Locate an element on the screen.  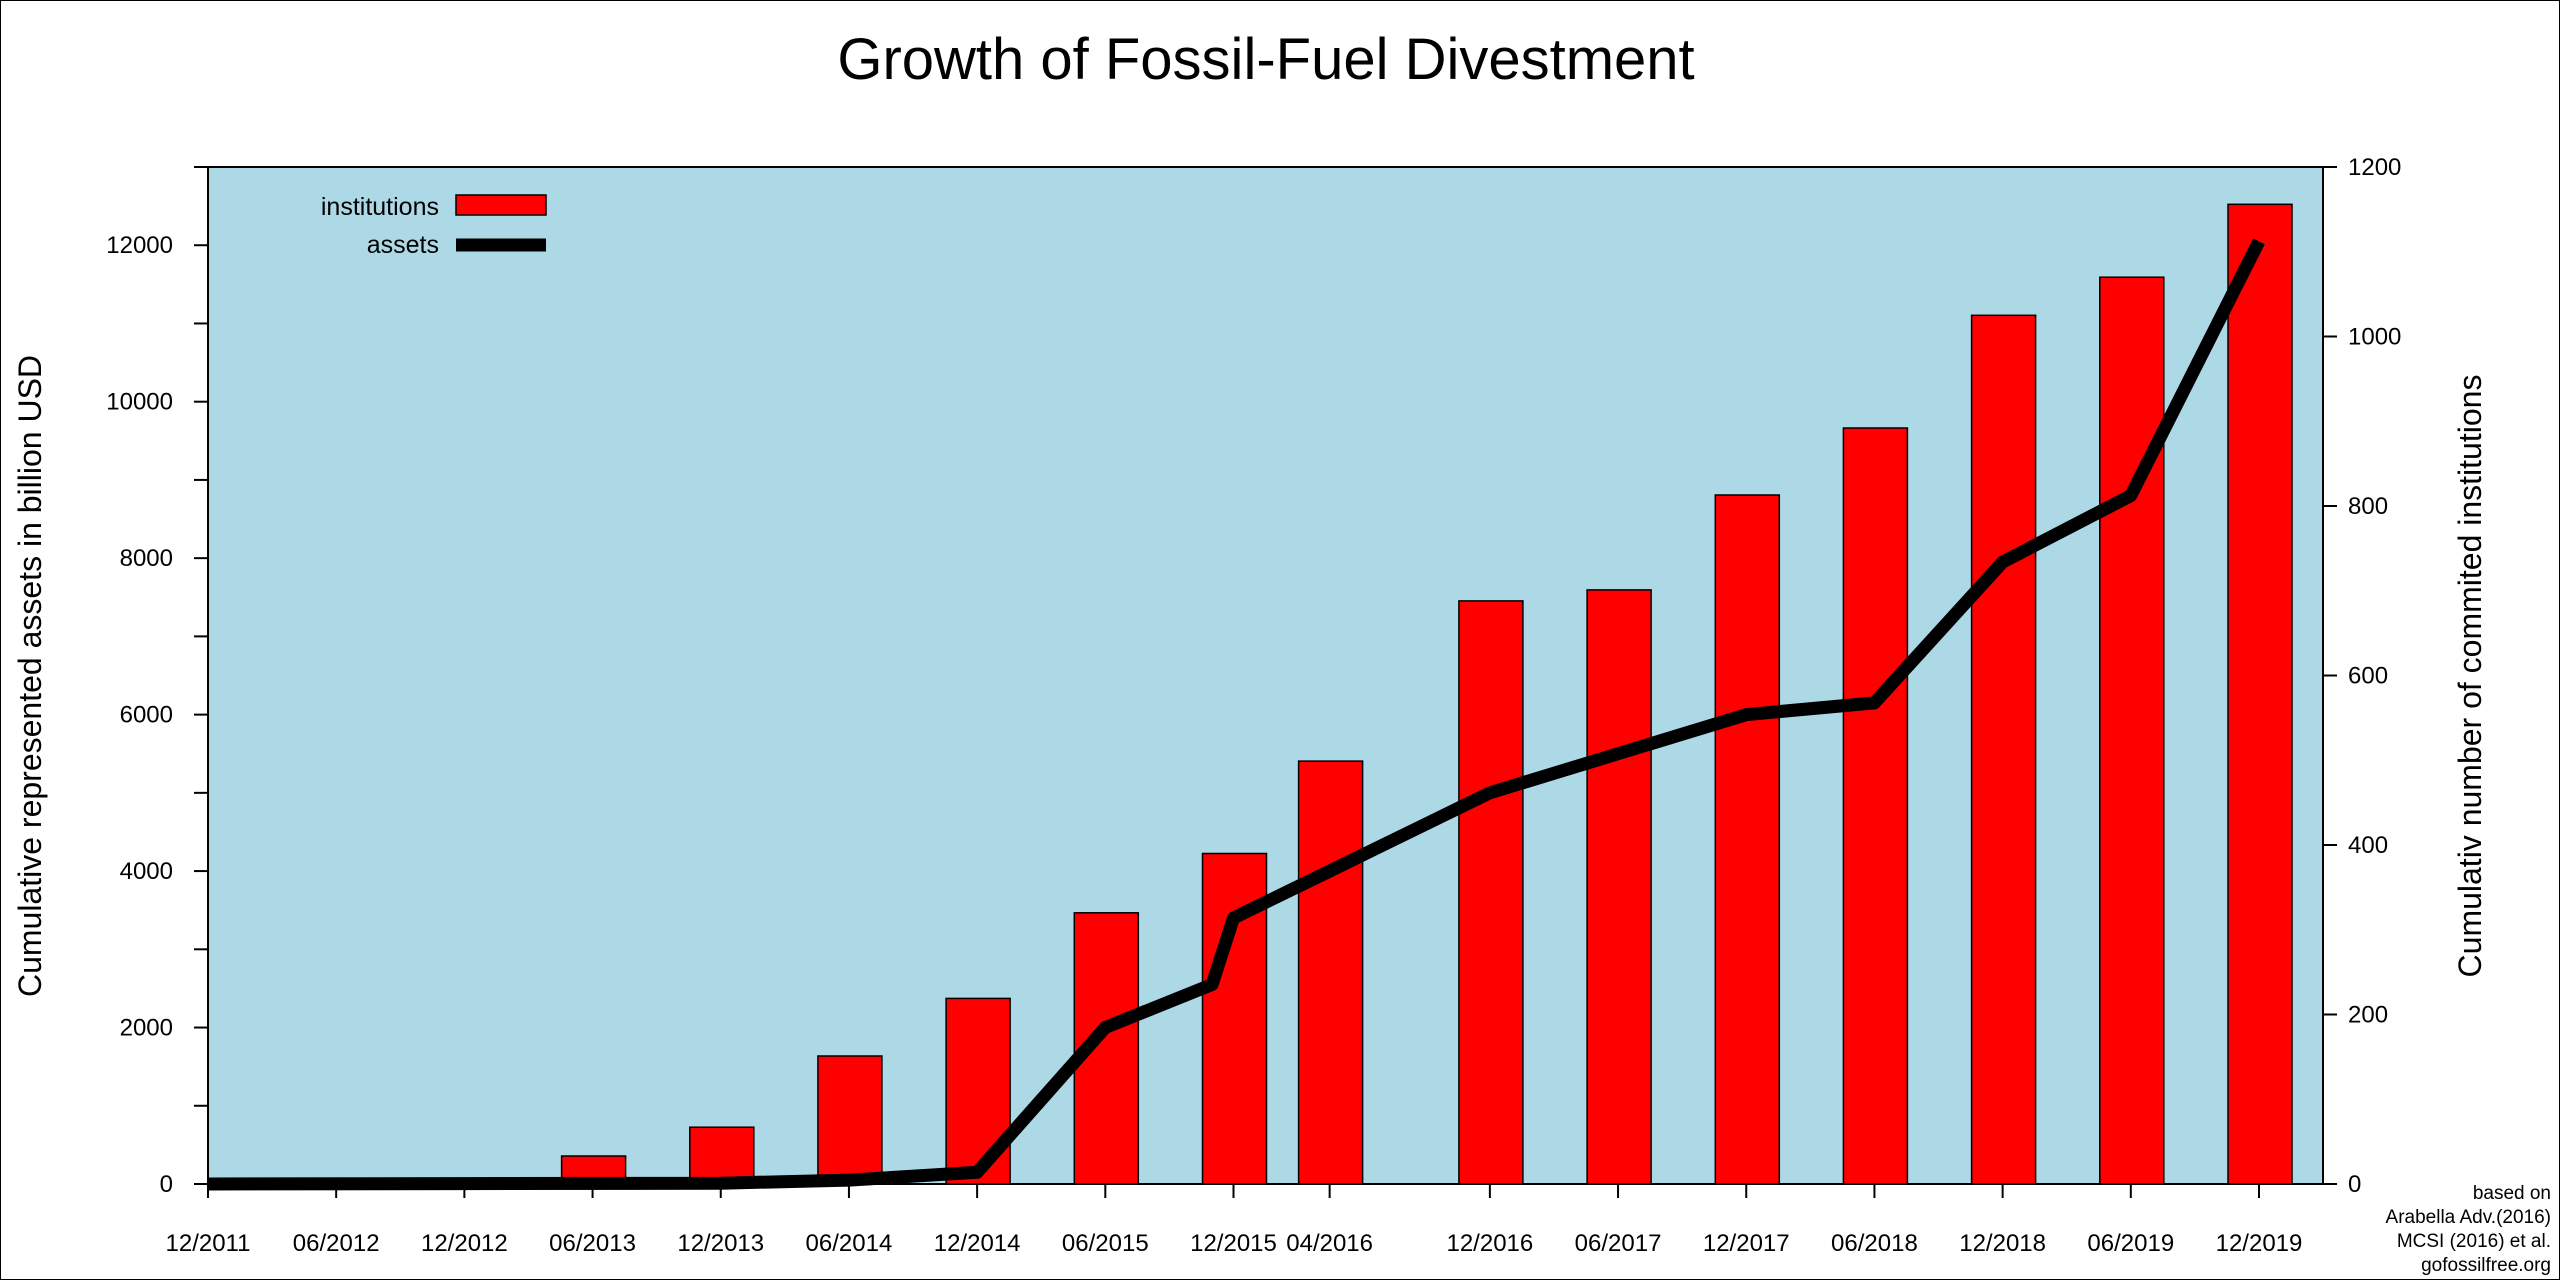
x-tick-label-1: 06/2012 is located at coordinates (336, 1243).